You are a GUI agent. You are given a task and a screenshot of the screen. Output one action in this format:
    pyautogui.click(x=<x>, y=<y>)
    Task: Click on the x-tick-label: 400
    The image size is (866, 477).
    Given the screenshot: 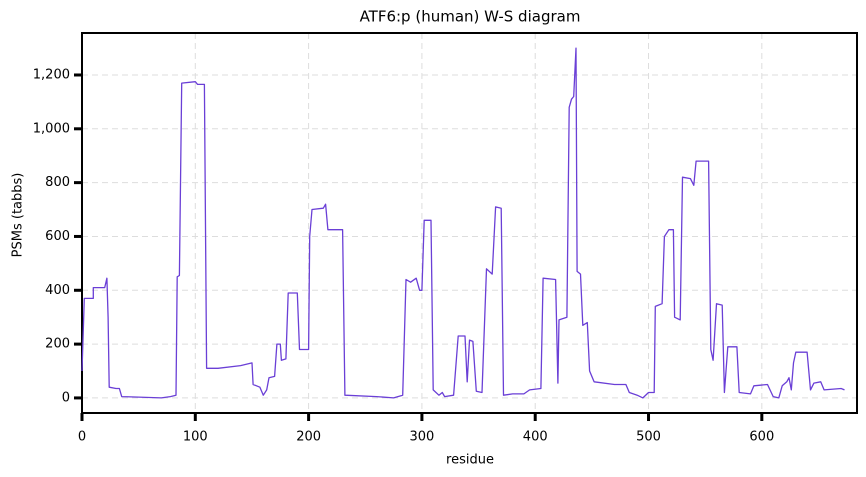 What is the action you would take?
    pyautogui.click(x=535, y=437)
    